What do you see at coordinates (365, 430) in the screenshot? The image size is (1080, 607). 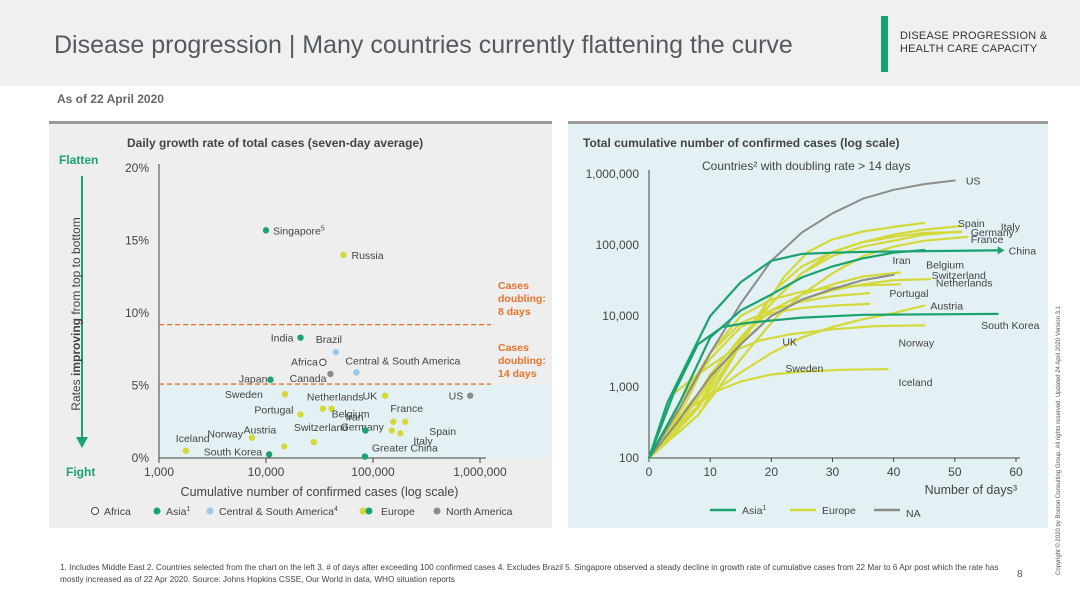 I see `point-iran` at bounding box center [365, 430].